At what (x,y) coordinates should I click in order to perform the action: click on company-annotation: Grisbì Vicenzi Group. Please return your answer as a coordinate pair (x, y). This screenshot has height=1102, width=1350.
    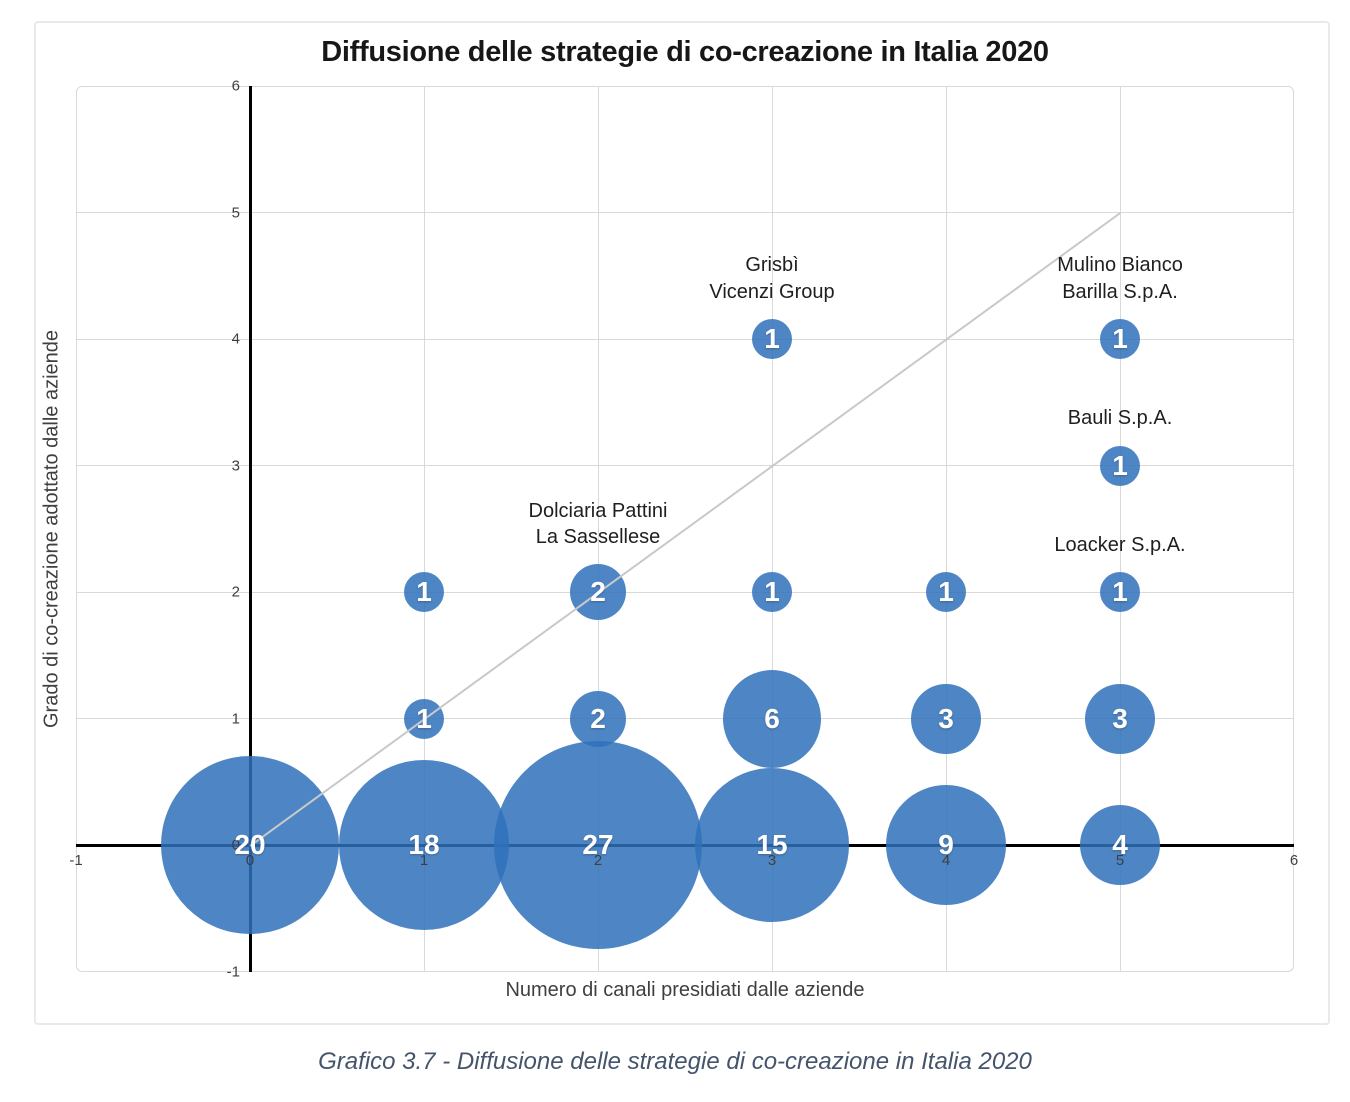
    Looking at the image, I should click on (771, 278).